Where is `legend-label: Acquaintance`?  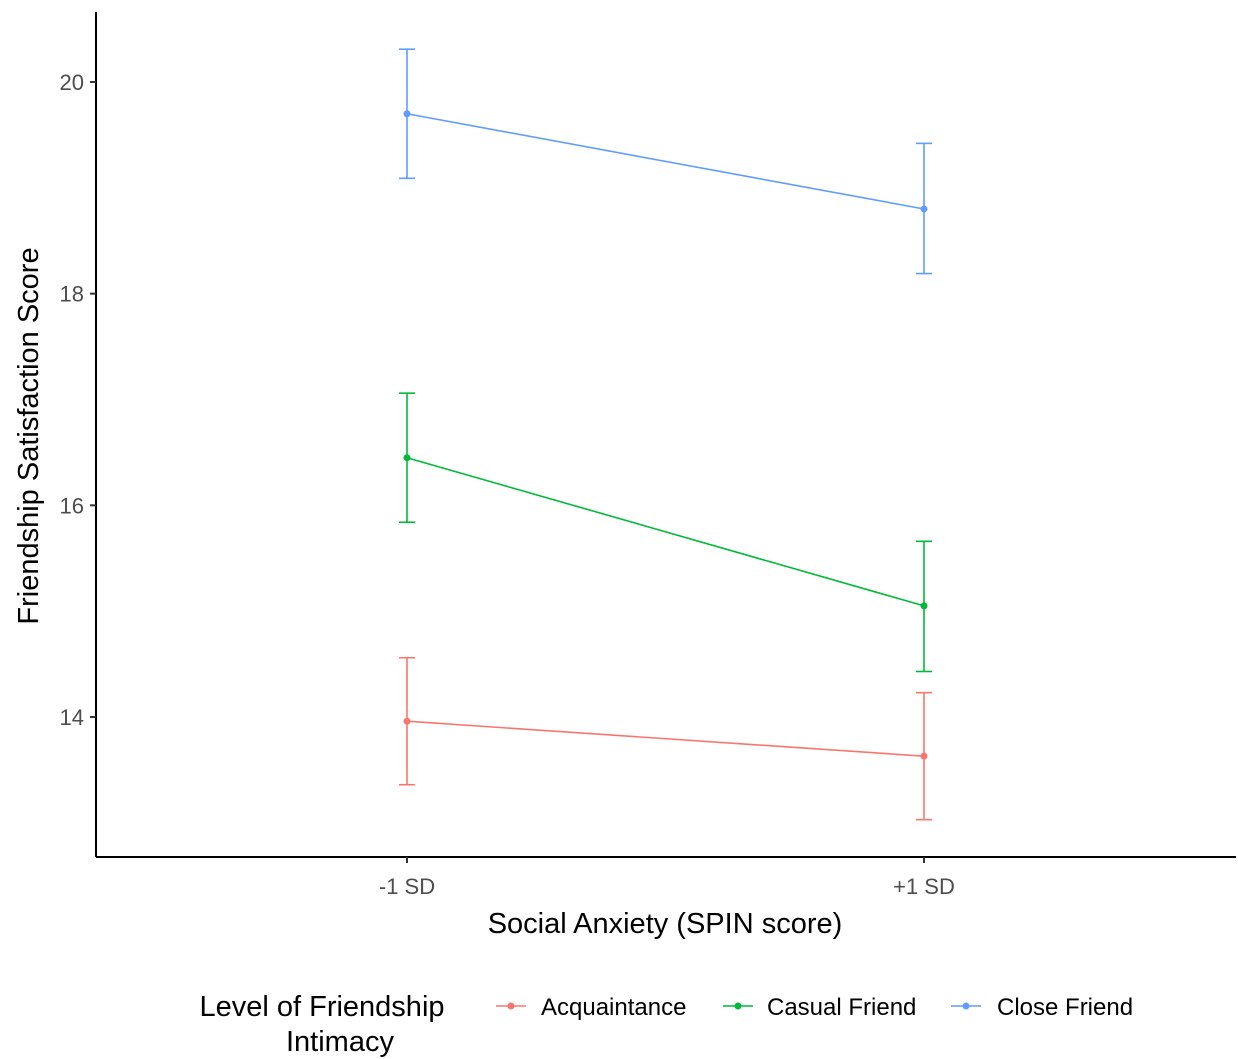 legend-label: Acquaintance is located at coordinates (613, 1007).